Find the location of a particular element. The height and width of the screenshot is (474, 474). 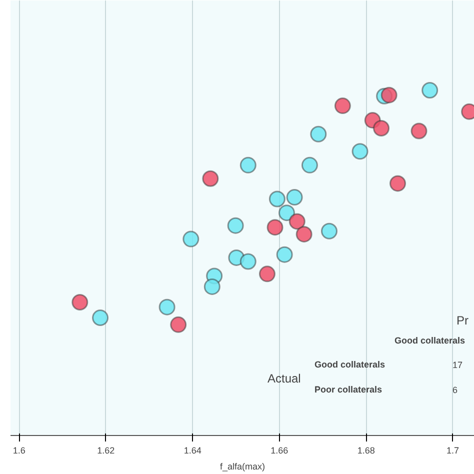

annotation: 17 is located at coordinates (457, 365).